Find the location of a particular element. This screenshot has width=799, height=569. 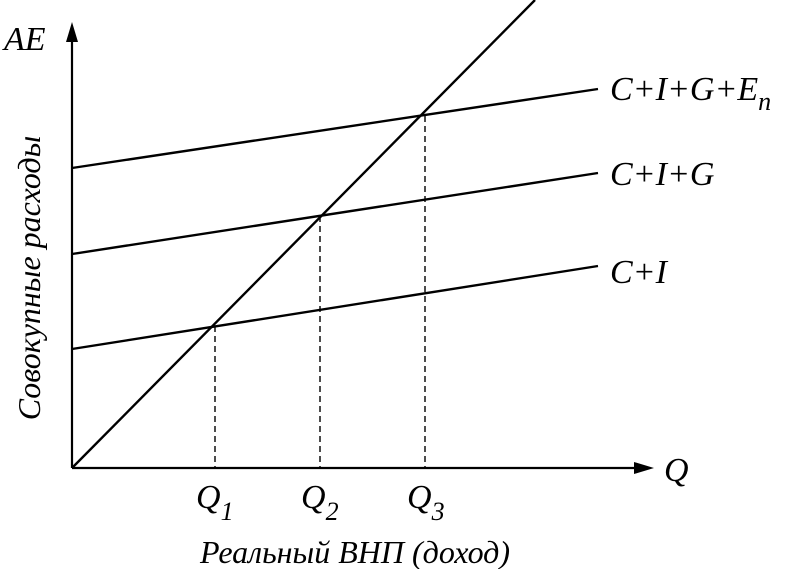

y-axis-title: Совокупные расходы is located at coordinates (29, 278).